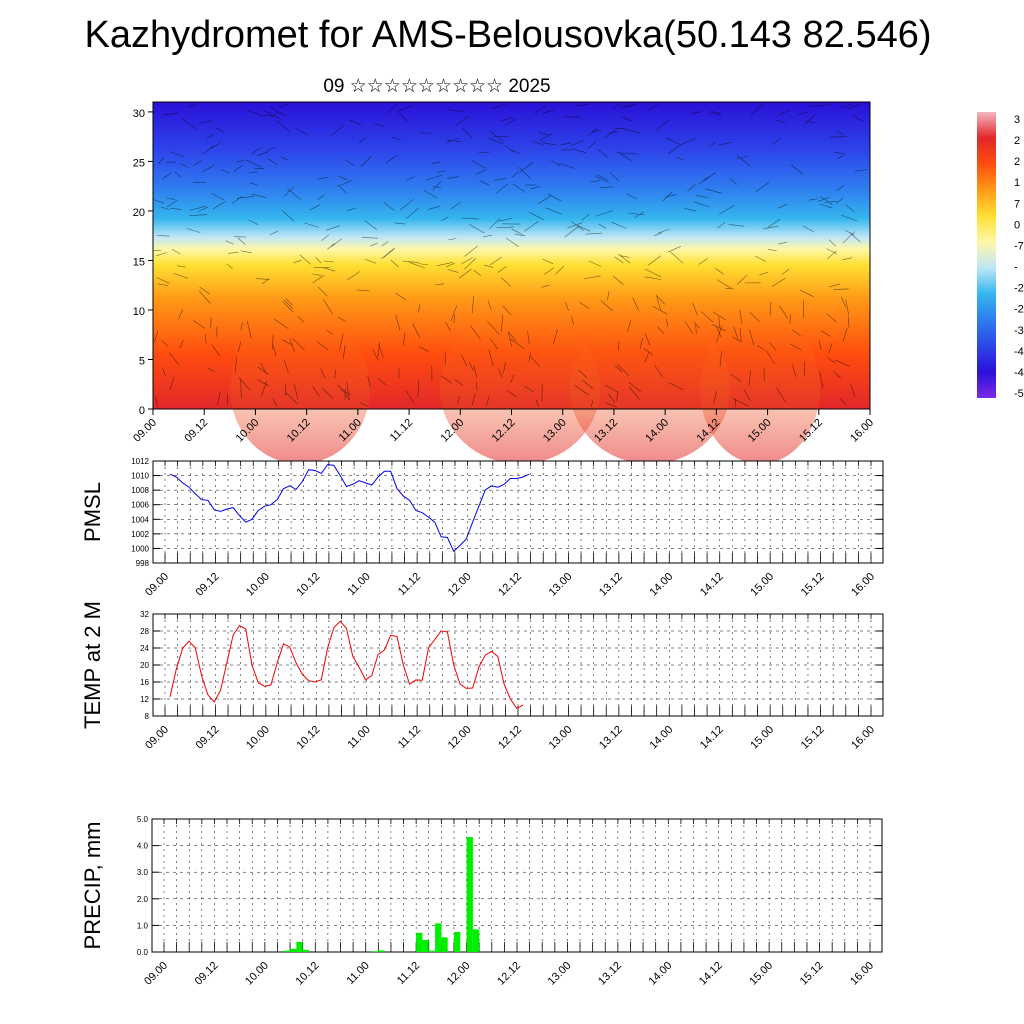 The height and width of the screenshot is (1024, 1024). Describe the element at coordinates (144, 682) in the screenshot. I see `y-tick-label: 16` at that location.